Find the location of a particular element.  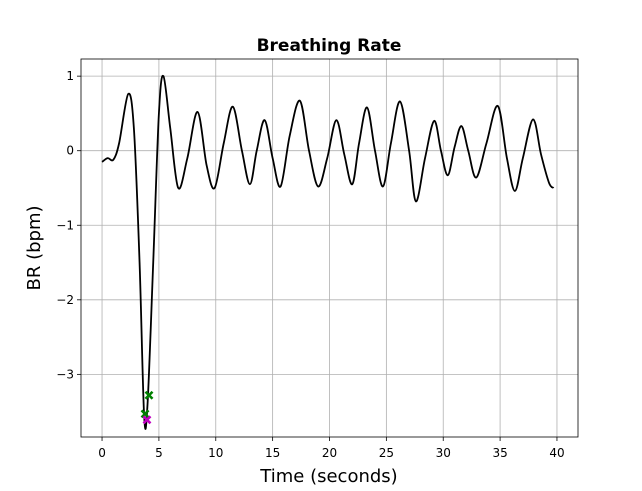

x-tick-label: 35 is located at coordinates (499, 453).